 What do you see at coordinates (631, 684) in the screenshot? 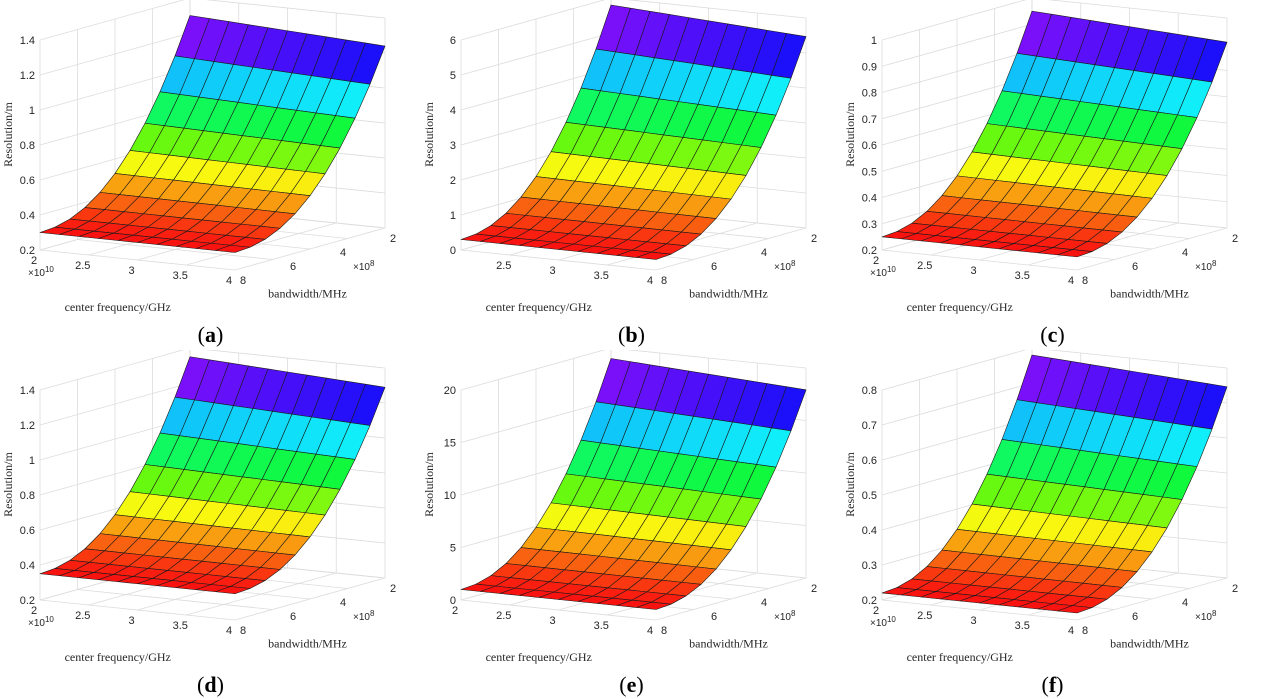
I see `subfigure-label: (e)` at bounding box center [631, 684].